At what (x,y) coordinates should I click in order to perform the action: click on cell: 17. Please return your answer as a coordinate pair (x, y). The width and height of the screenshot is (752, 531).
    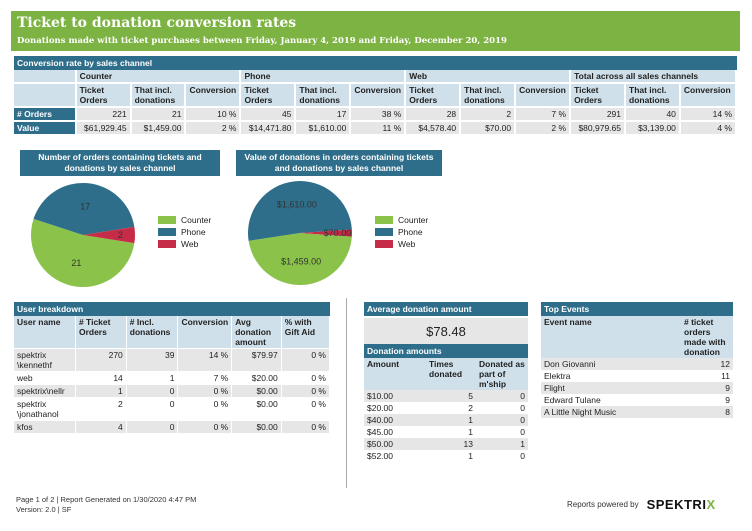
    Looking at the image, I should click on (323, 114).